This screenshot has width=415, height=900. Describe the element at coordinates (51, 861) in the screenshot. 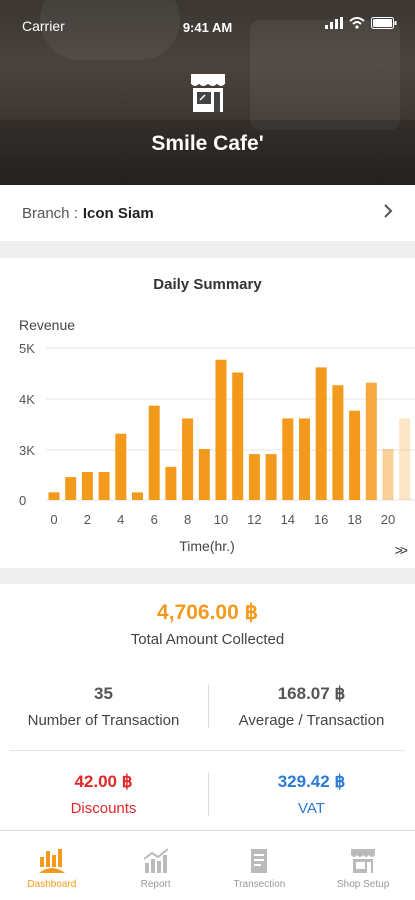

I see `dashboard-icon` at that location.